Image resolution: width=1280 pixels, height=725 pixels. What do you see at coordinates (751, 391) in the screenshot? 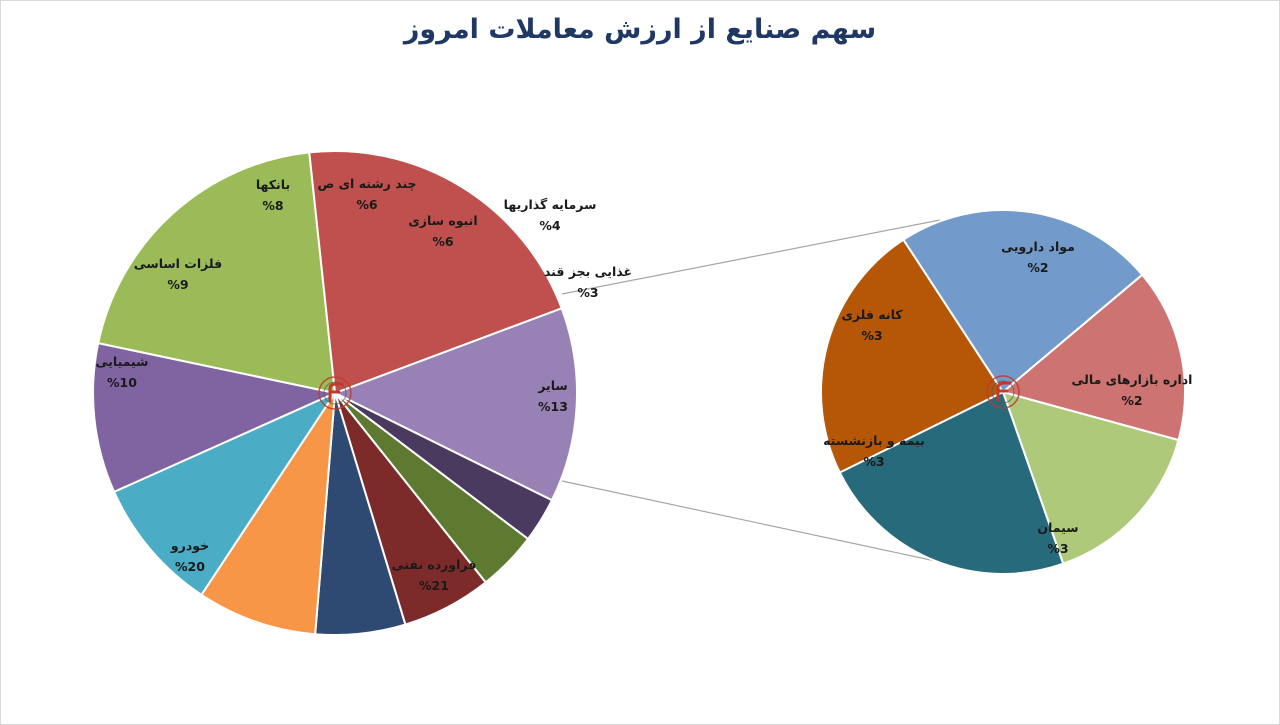
I see `connector-lines` at bounding box center [751, 391].